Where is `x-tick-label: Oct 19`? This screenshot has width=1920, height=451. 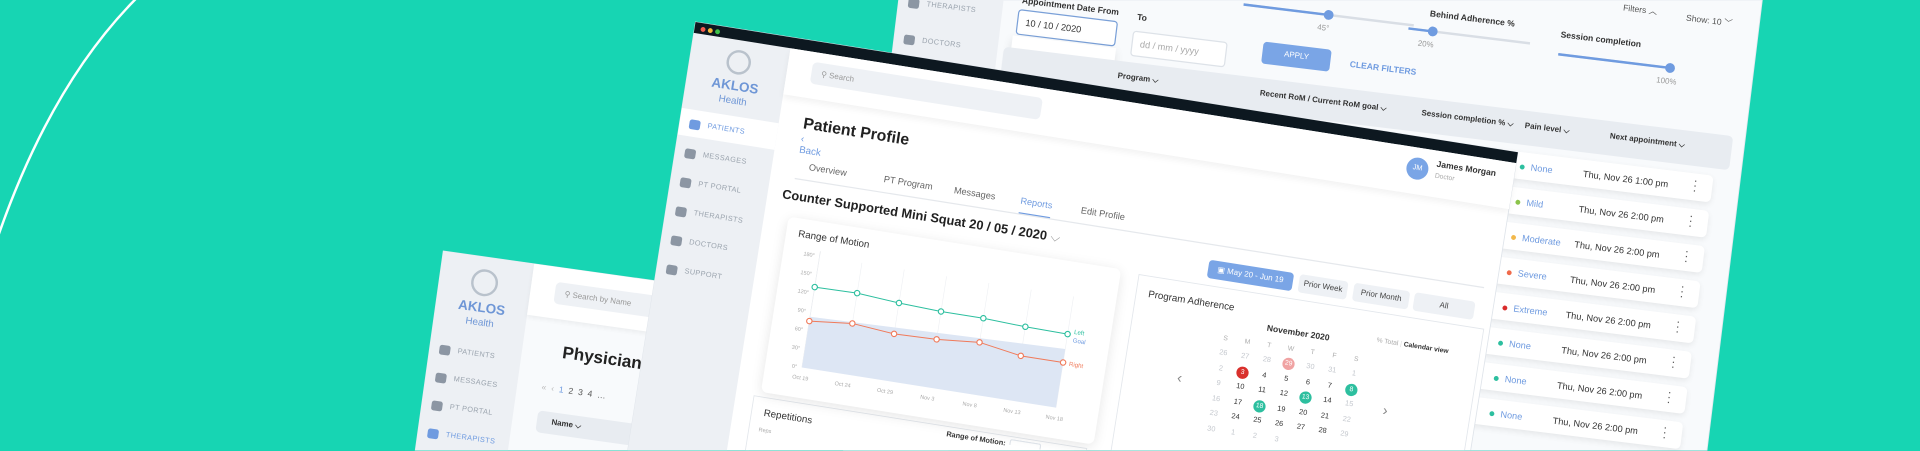 x-tick-label: Oct 19 is located at coordinates (800, 378).